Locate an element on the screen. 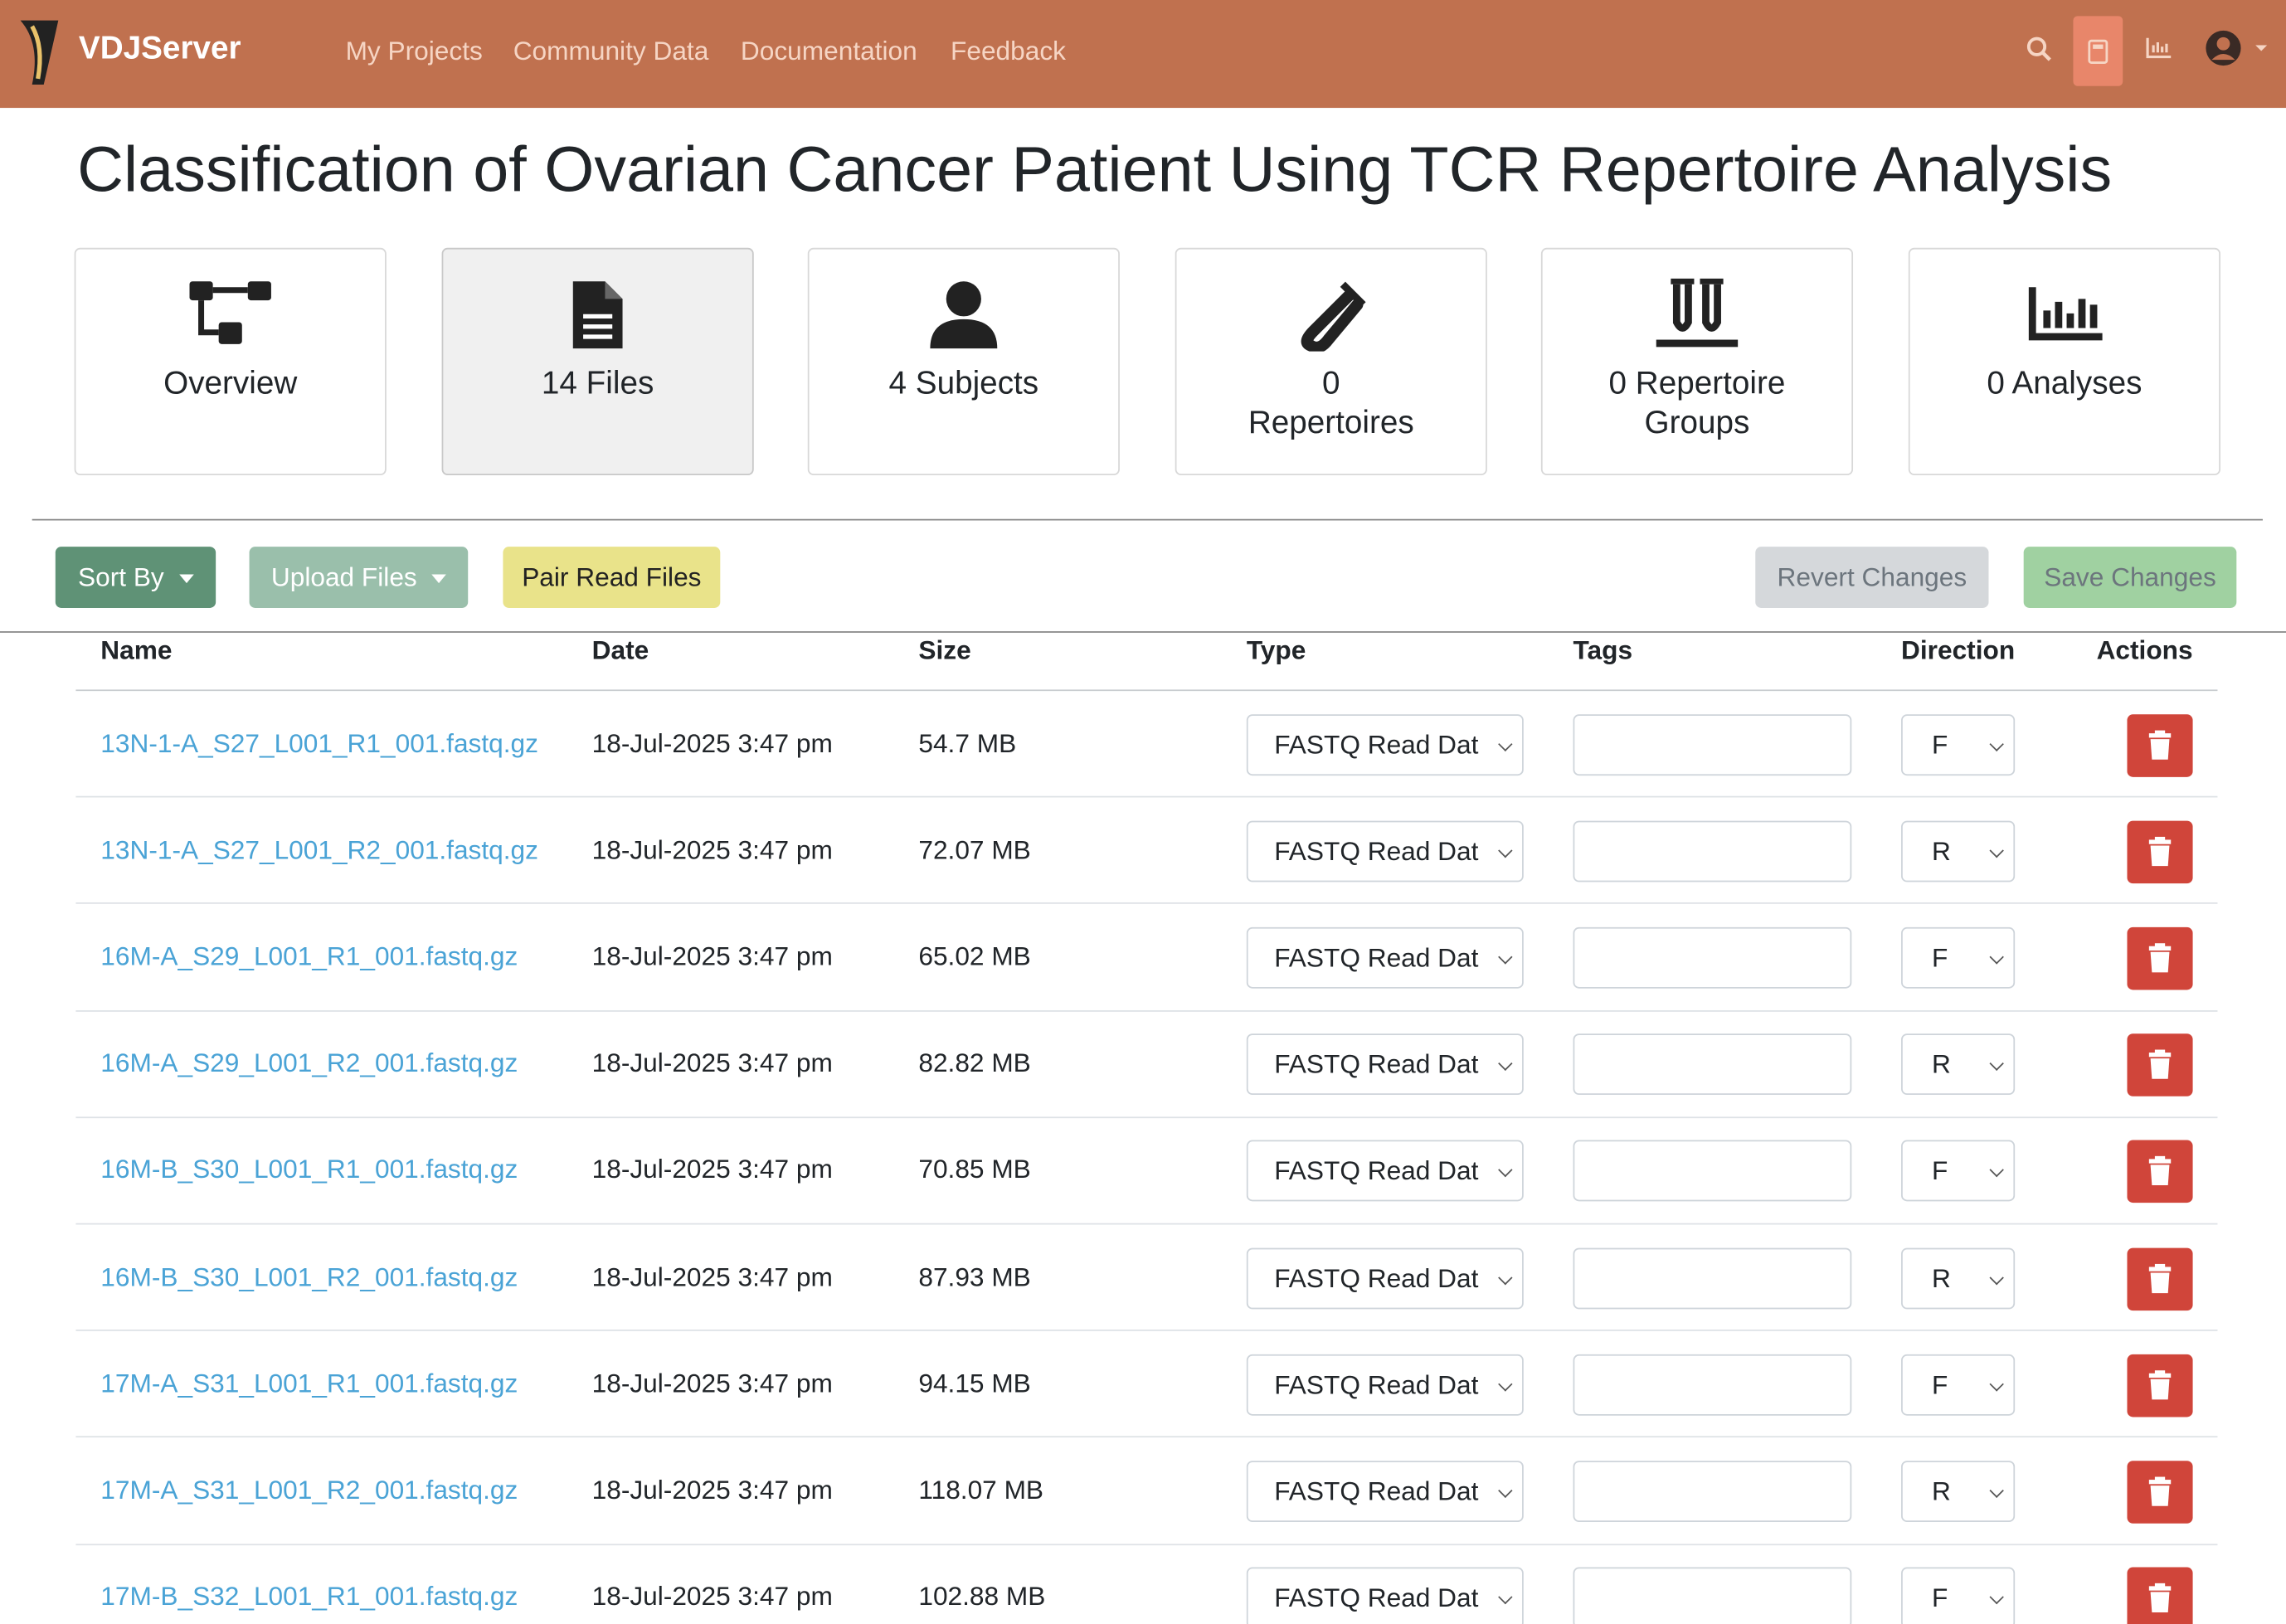 The height and width of the screenshot is (1624, 2286). tile-repertoire-groups: 0 Repertoire Groups is located at coordinates (1697, 361).